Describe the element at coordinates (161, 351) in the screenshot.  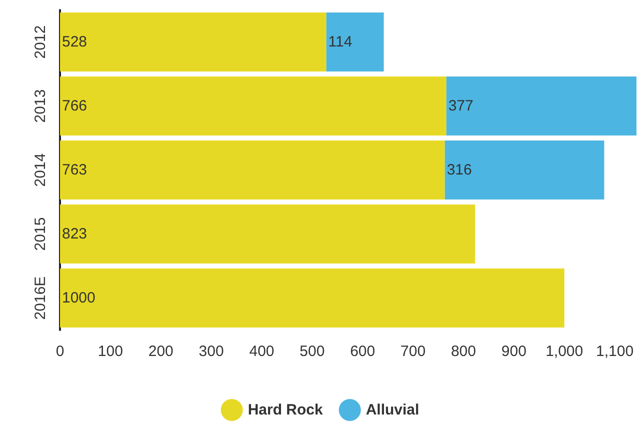
I see `x-tick-label: 200` at that location.